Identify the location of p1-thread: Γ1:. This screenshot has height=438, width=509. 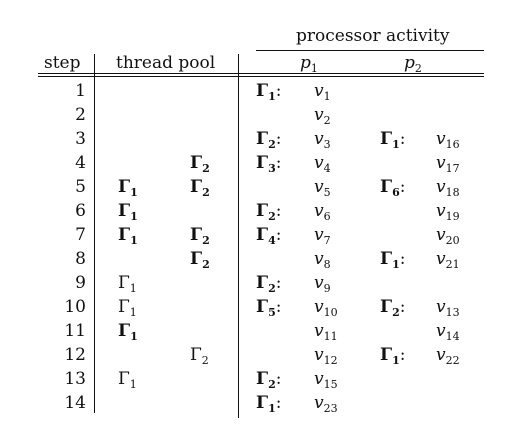
(268, 406).